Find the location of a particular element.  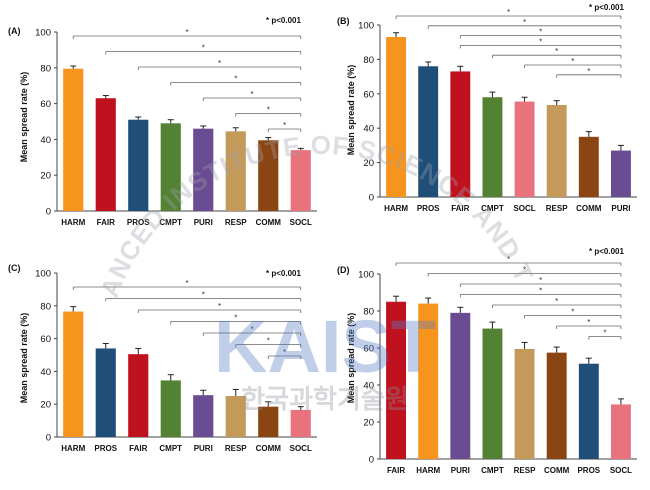

panel-label: (B) is located at coordinates (343, 21).